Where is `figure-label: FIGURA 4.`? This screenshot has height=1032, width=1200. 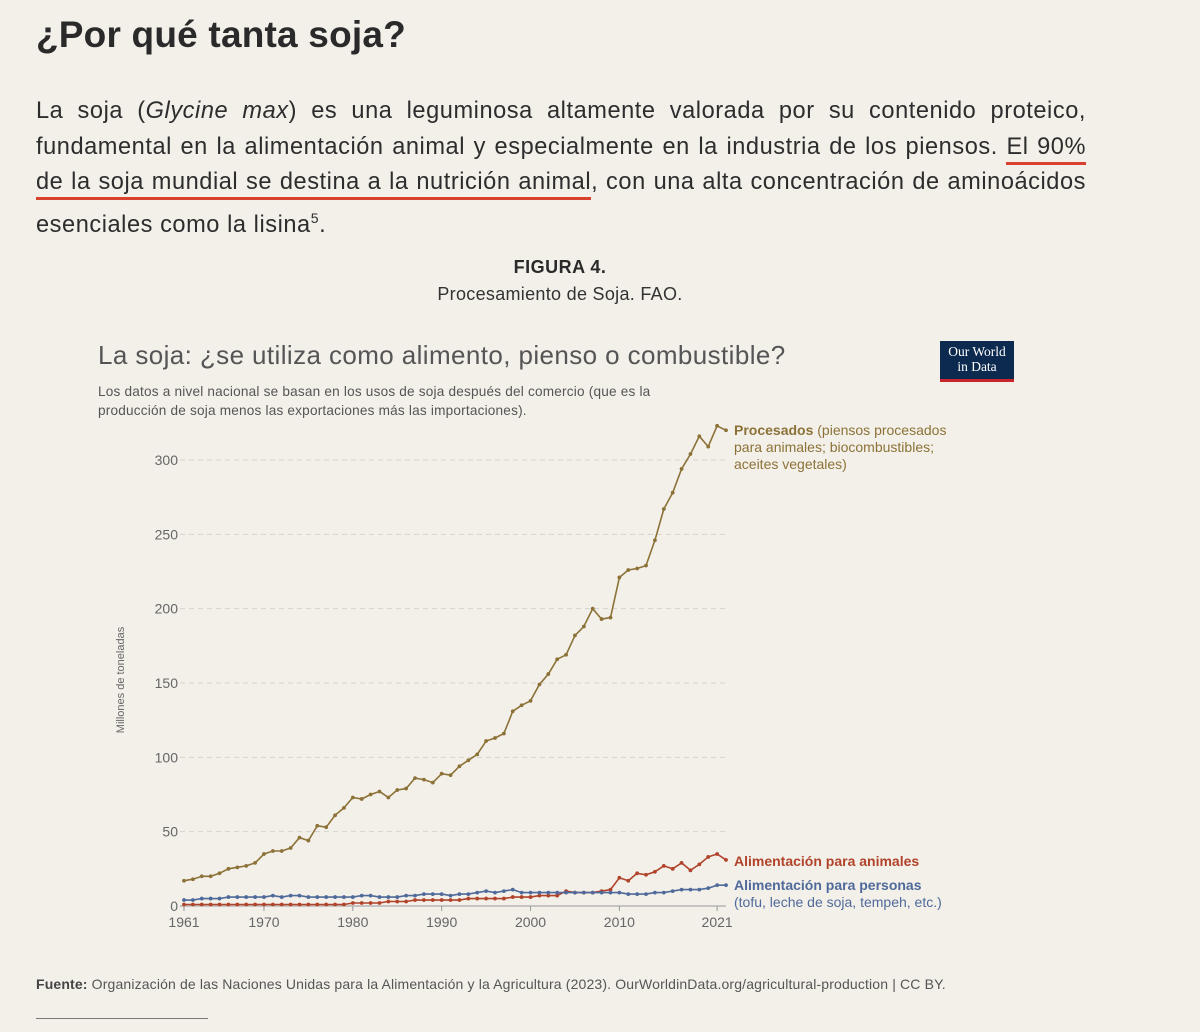 figure-label: FIGURA 4. is located at coordinates (560, 267).